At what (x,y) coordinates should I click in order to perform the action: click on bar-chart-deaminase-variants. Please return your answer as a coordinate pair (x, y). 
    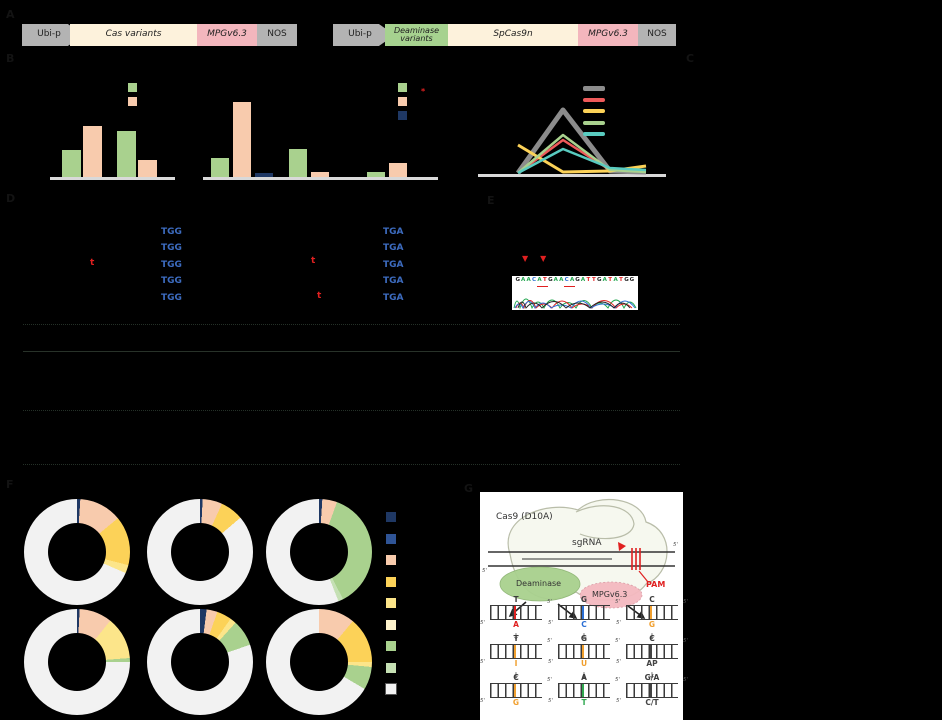
    Looking at the image, I should click on (320, 125).